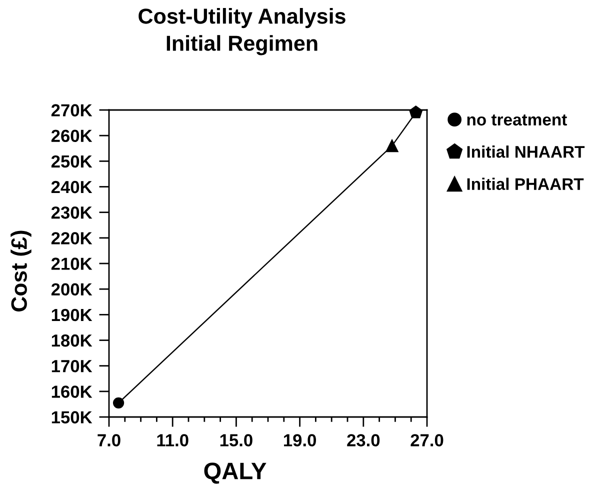 The height and width of the screenshot is (485, 600). I want to click on y-tick-label: 210K, so click(71, 264).